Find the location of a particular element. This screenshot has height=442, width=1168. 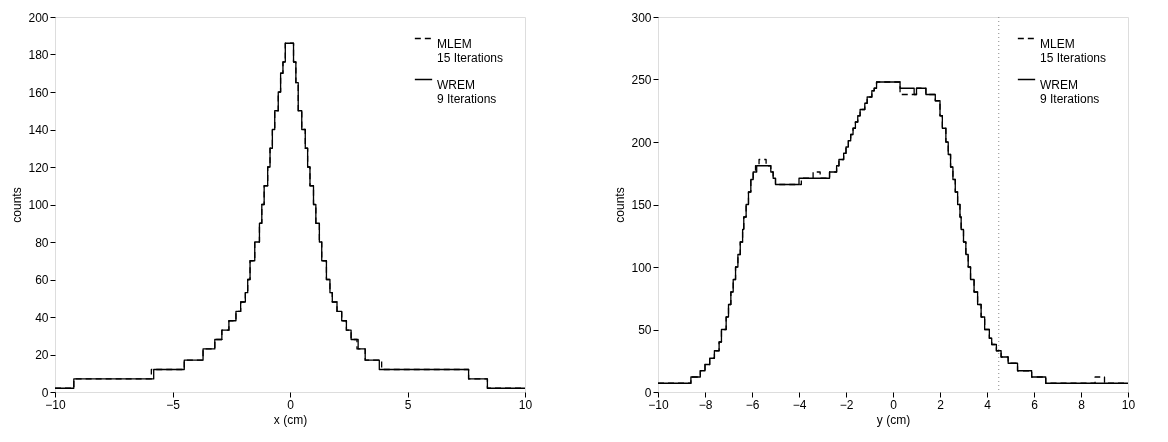

x-tick-label: 6 is located at coordinates (1035, 404).